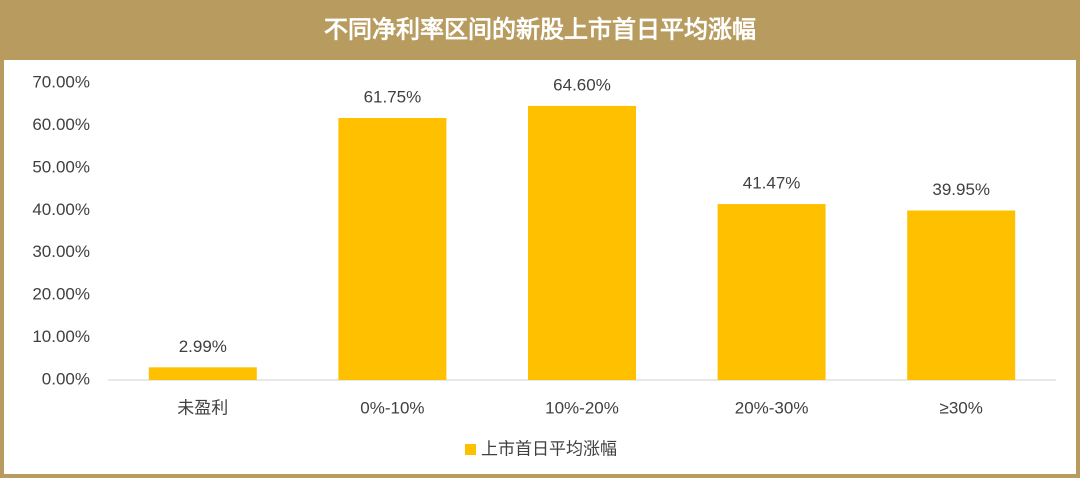  I want to click on value-label: 64.60%, so click(582, 84).